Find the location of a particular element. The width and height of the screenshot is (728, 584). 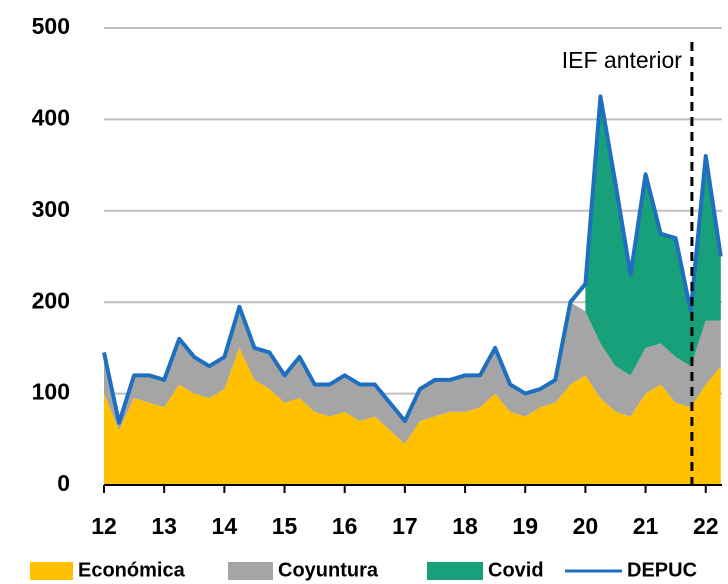

x-tick-label: 12 is located at coordinates (104, 526).